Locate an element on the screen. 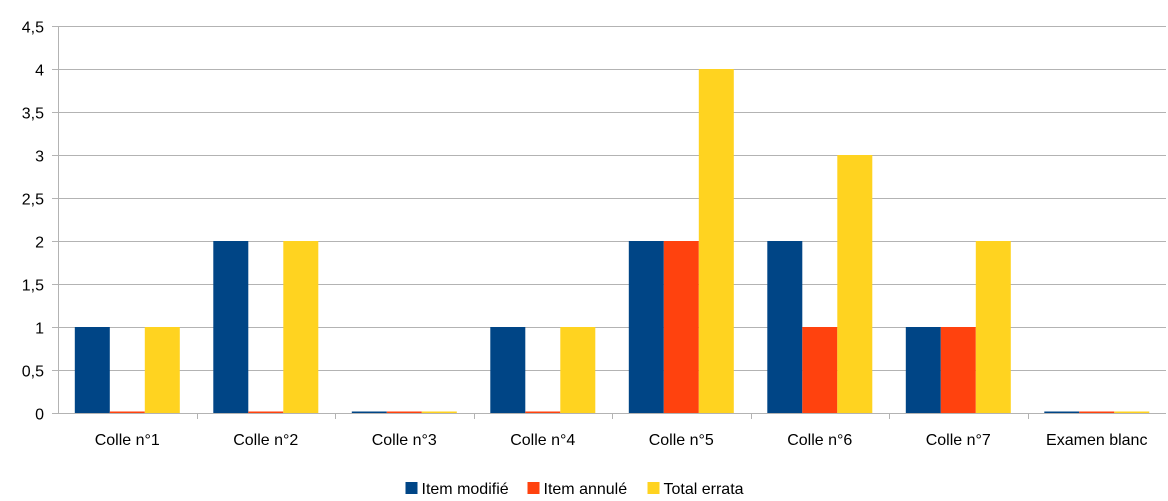 This screenshot has width=1168, height=501. legend-label-3: Total errata is located at coordinates (704, 489).